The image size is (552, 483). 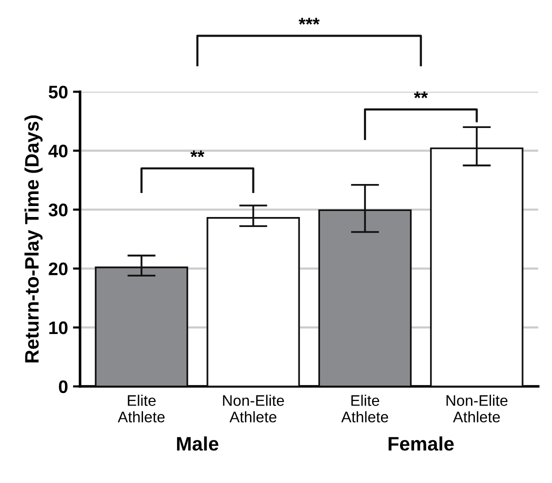 What do you see at coordinates (58, 92) in the screenshot?
I see `y-tick-label: 50` at bounding box center [58, 92].